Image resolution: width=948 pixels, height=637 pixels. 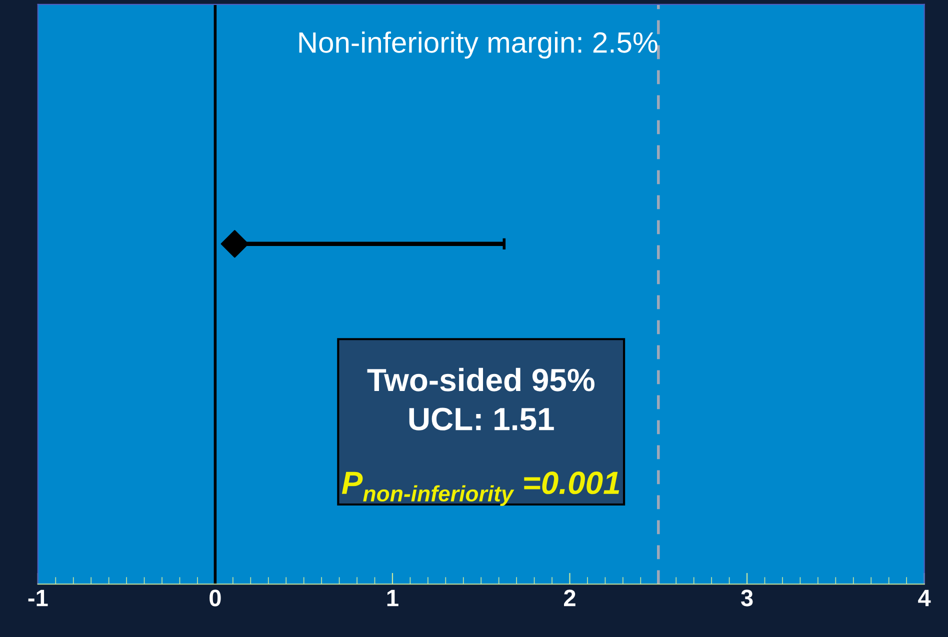 What do you see at coordinates (747, 598) in the screenshot?
I see `x-tick-label: 3` at bounding box center [747, 598].